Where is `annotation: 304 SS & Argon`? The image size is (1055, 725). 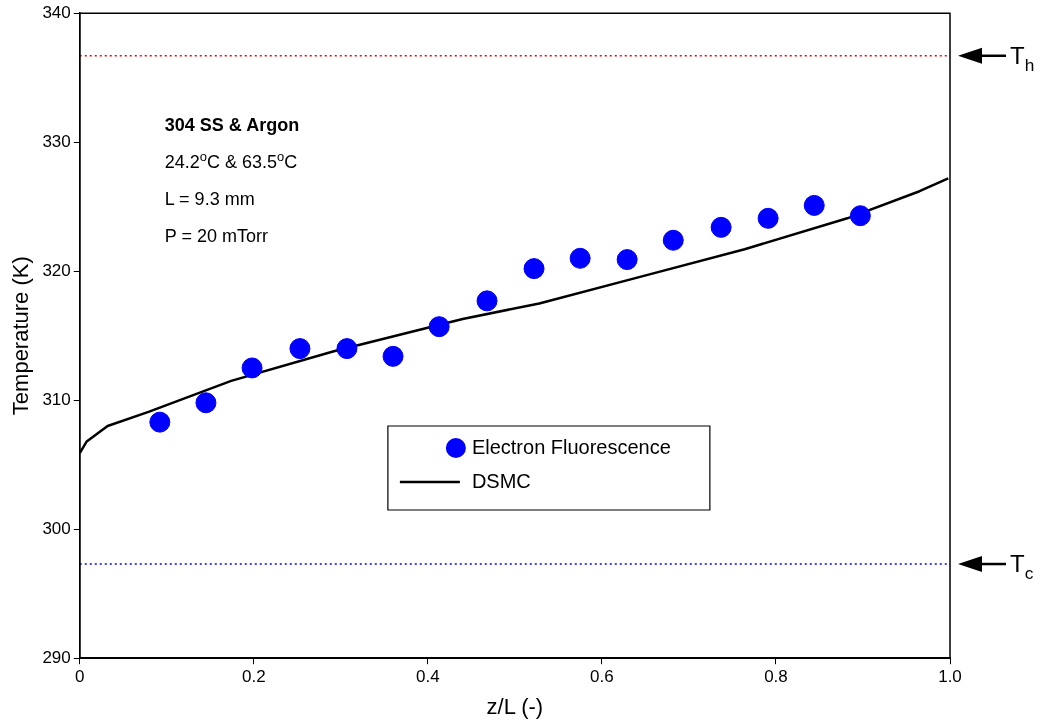 annotation: 304 SS & Argon is located at coordinates (232, 125).